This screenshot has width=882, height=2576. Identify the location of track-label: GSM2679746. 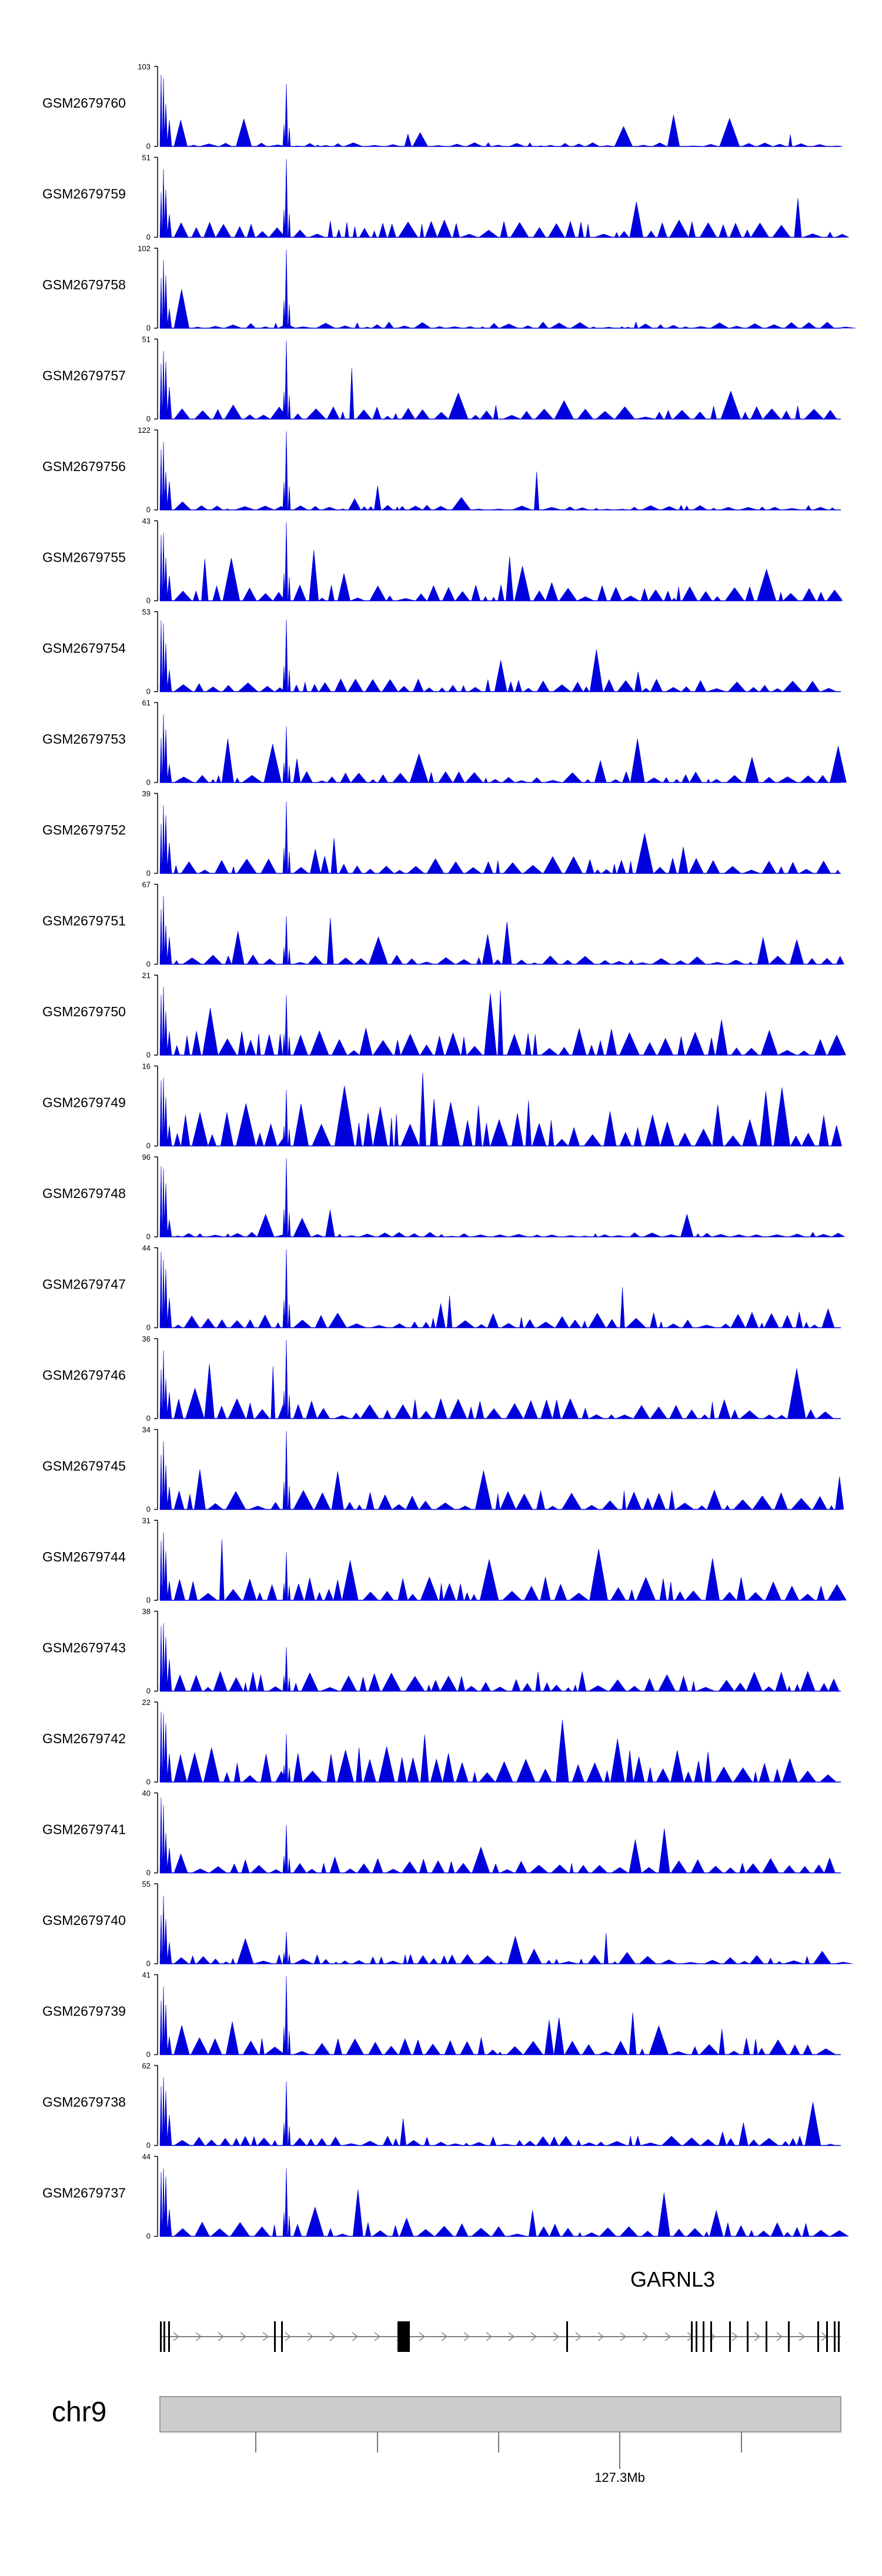
(84, 1375).